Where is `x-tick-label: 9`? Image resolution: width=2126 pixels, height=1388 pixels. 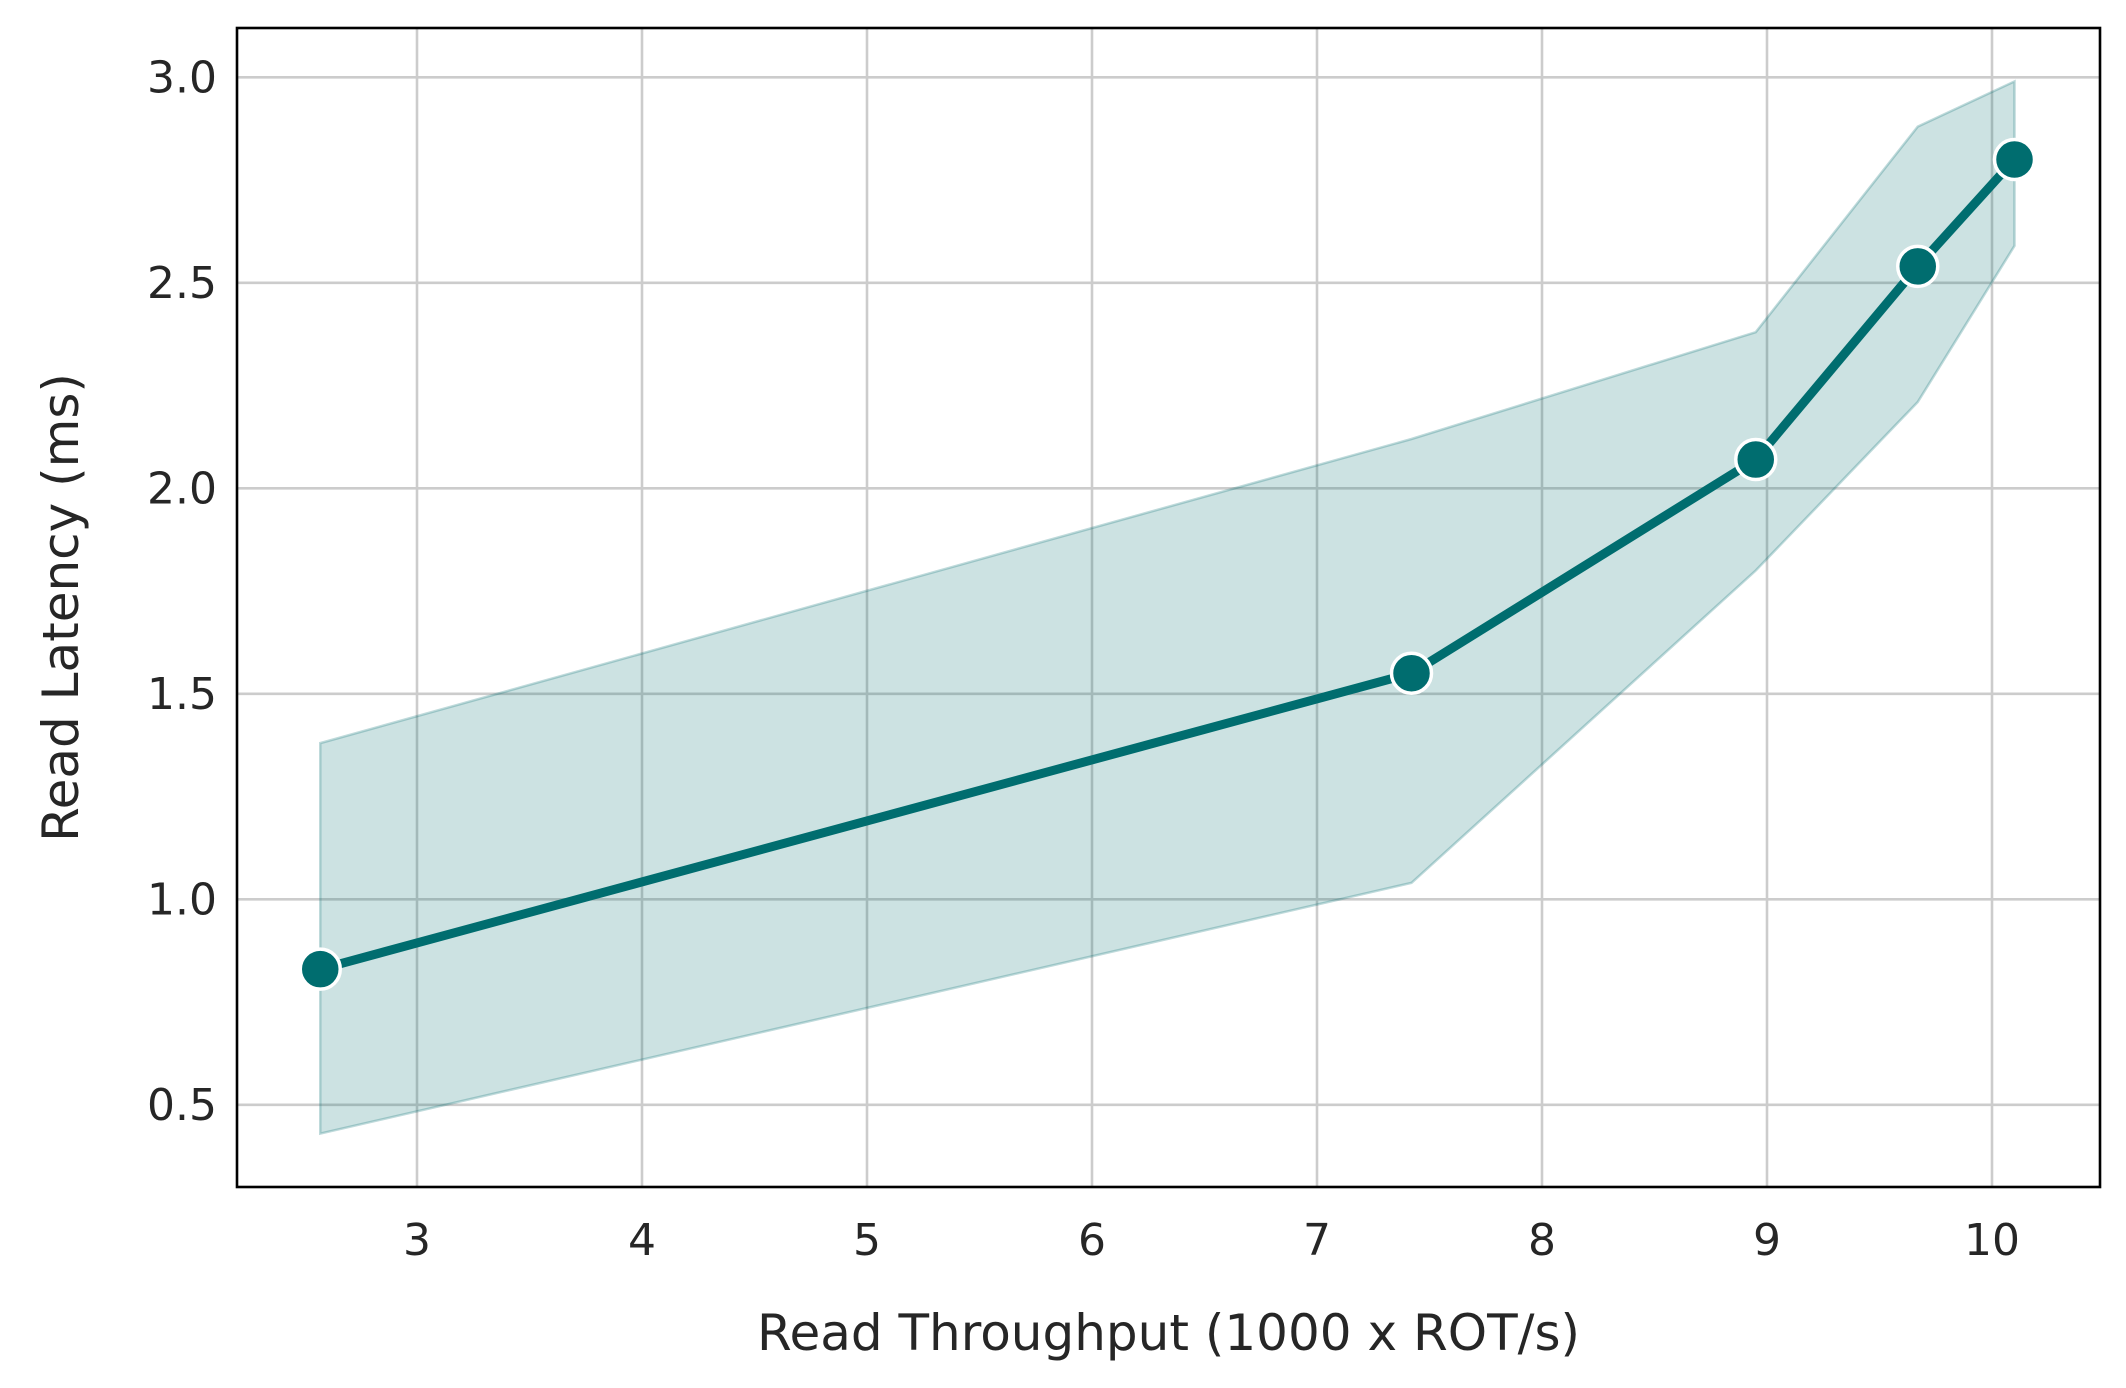 x-tick-label: 9 is located at coordinates (1767, 1240).